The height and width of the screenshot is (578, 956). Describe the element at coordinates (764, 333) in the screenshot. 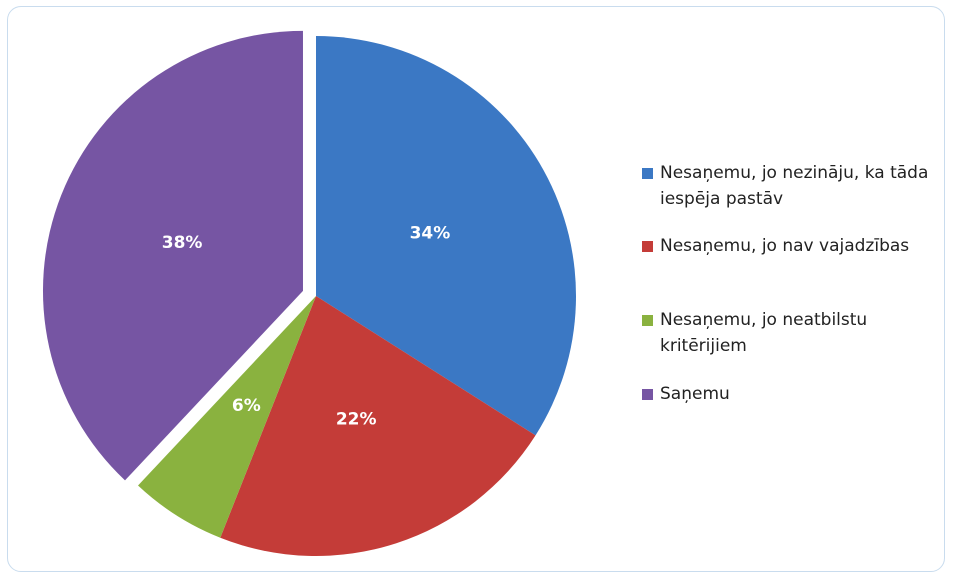

I see `legend-label: Nesaņemu, jo neatbilstu kritērijiem` at that location.